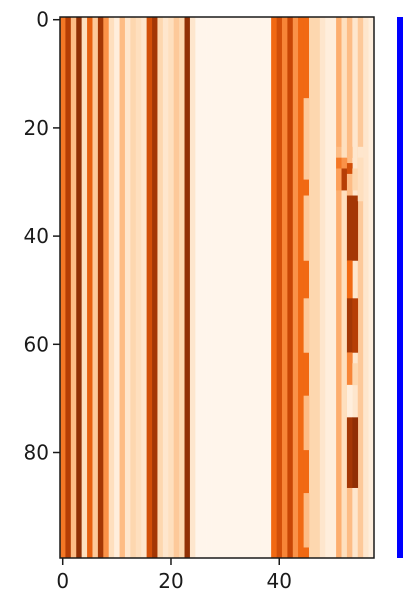  Describe the element at coordinates (36, 236) in the screenshot. I see `y-tick-label: 40` at that location.